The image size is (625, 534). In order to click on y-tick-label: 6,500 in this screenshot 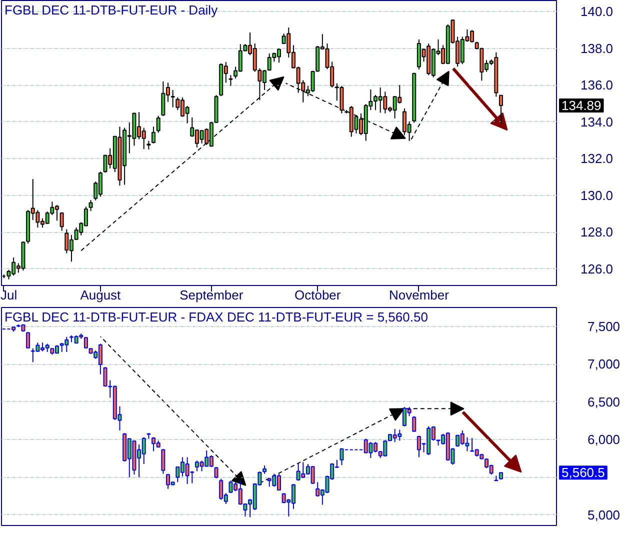, I will do `click(604, 402)`.